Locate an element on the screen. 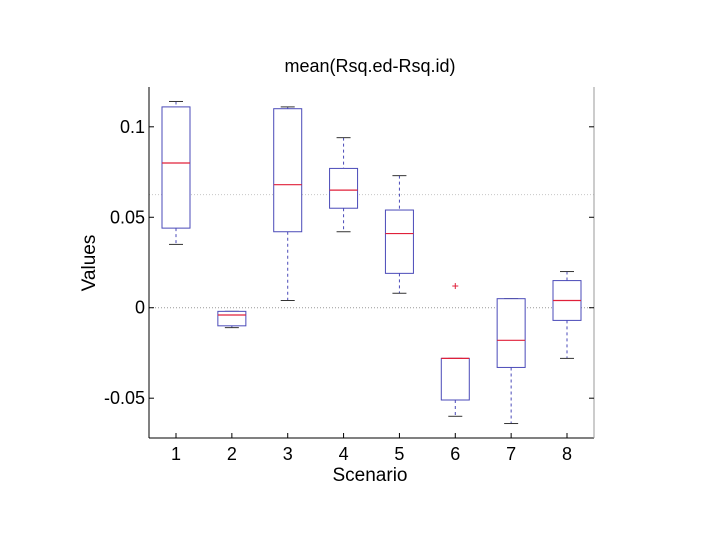  x-tick-label-3: 3 is located at coordinates (288, 454).